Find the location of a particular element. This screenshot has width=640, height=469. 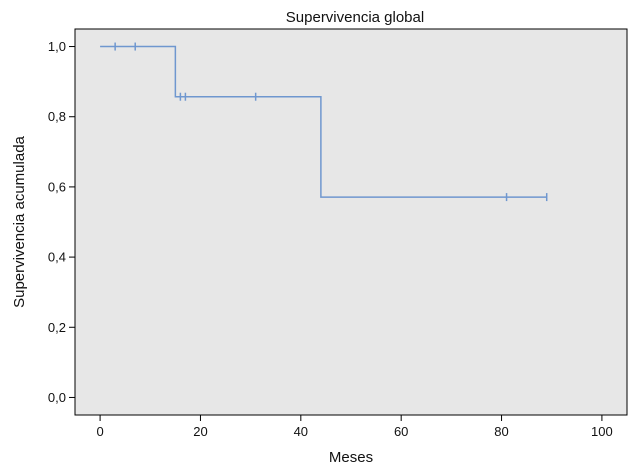

x-tick-label: 40 is located at coordinates (301, 431).